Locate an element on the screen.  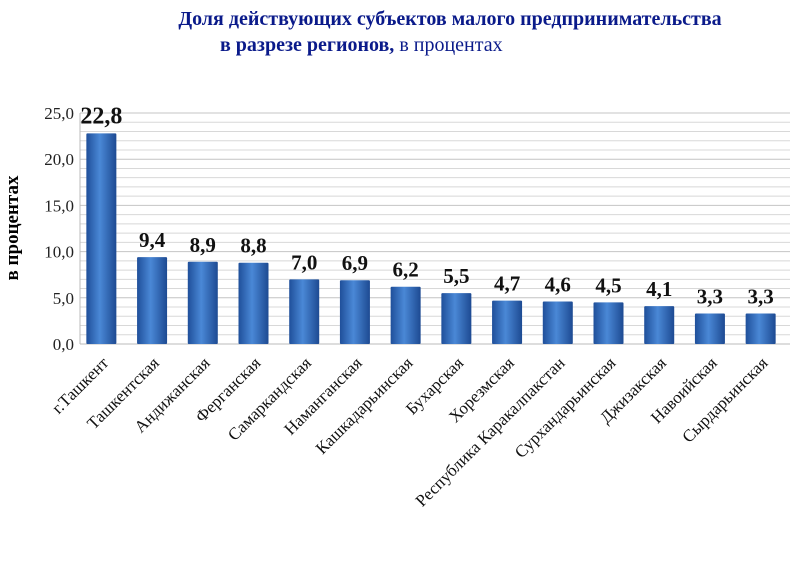
data-label: 6,2 is located at coordinates (406, 270).